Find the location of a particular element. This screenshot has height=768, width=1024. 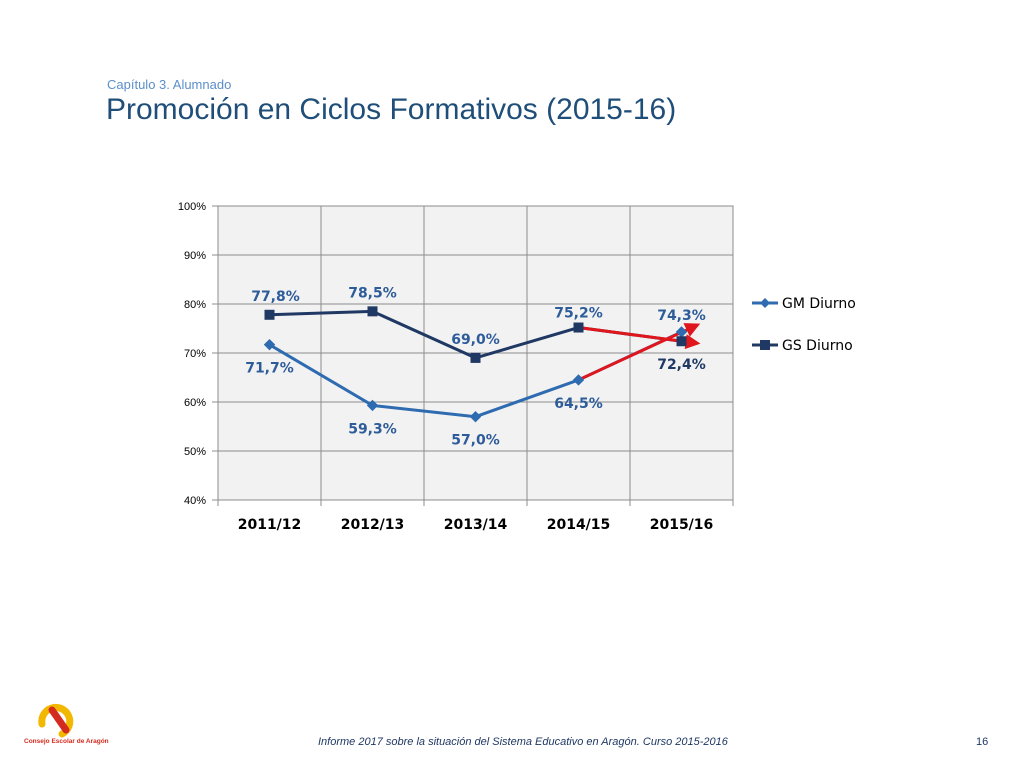

data-label-gm-diurno: 64,5% is located at coordinates (578, 404).